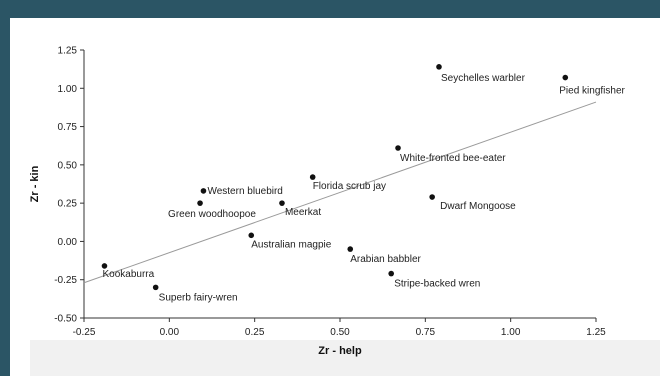  I want to click on x-tick-label: 1.00, so click(511, 332).